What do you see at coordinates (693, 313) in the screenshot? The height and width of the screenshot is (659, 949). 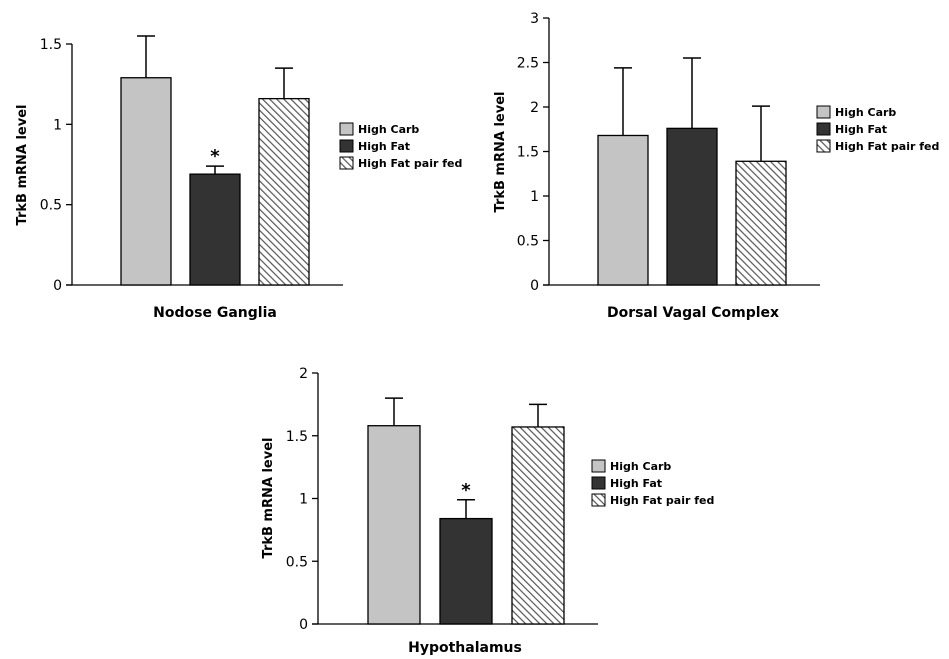 I see `x-axis-label: Dorsal Vagal Complex` at bounding box center [693, 313].